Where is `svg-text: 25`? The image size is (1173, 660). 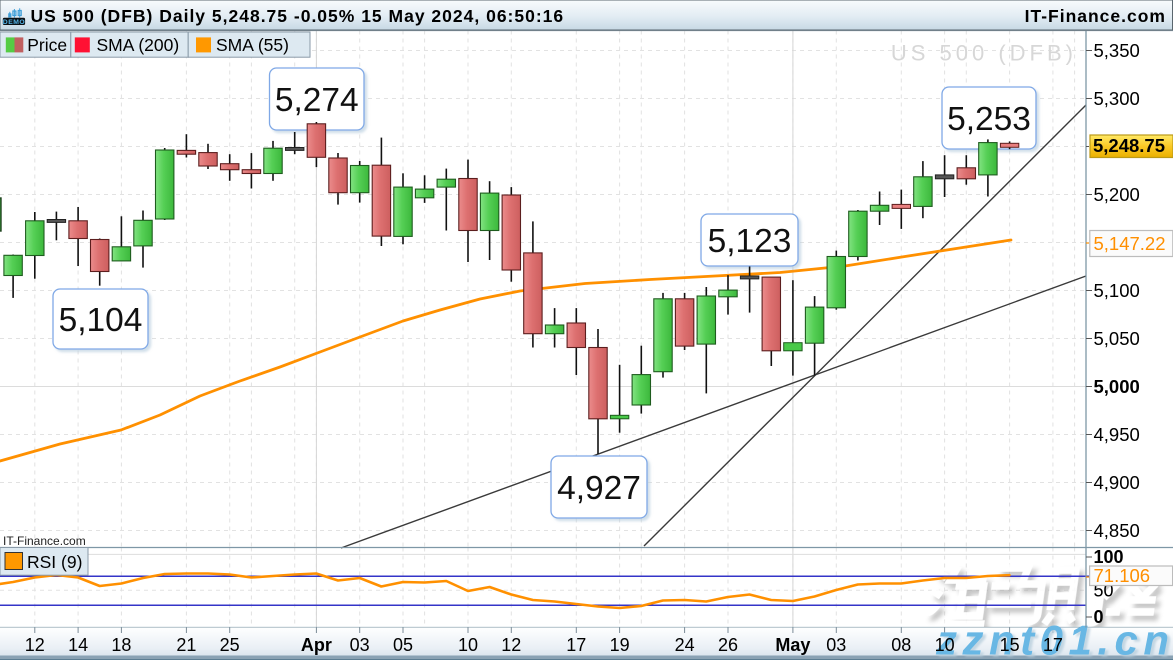
svg-text: 25 is located at coordinates (230, 645).